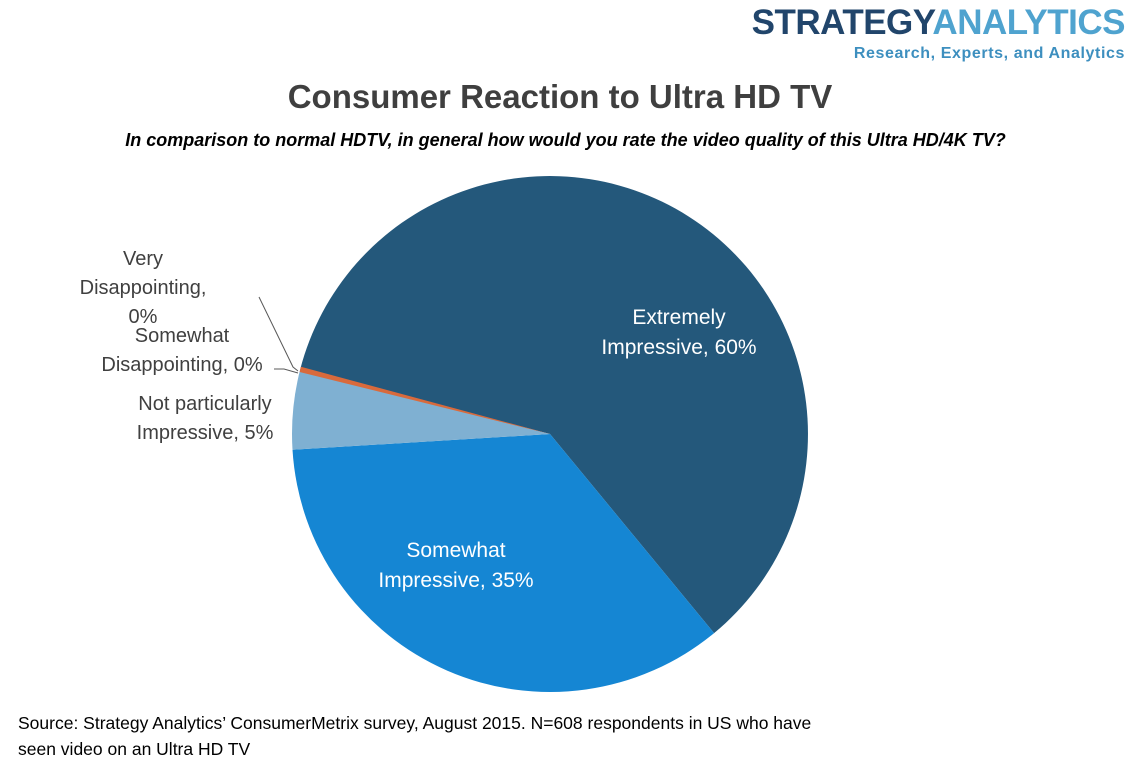 This screenshot has height=781, width=1131. Describe the element at coordinates (456, 565) in the screenshot. I see `pie-label-somewhat-impressive: Somewhat Impressive, 35%` at that location.